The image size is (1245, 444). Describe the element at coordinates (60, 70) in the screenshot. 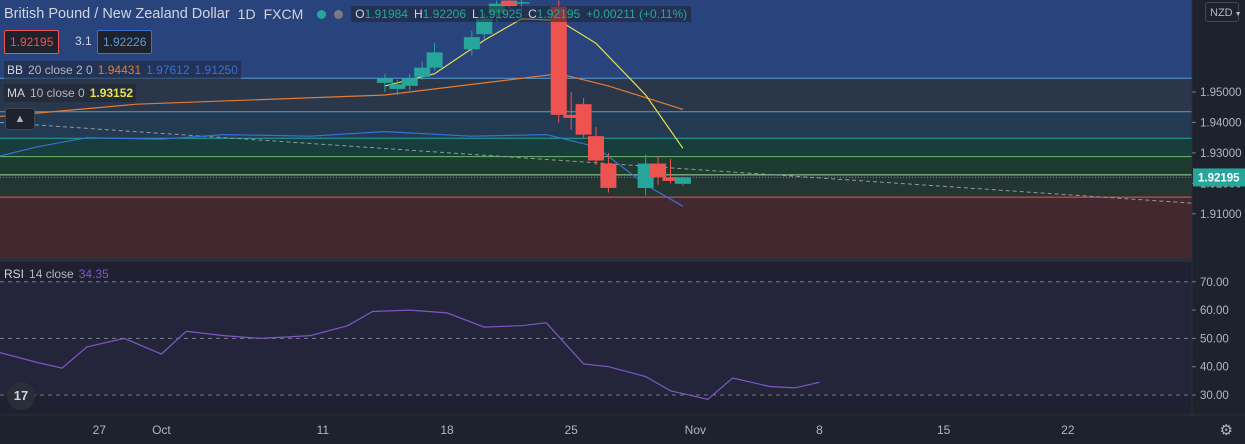

I see `bb-params: 20 close 2 0` at that location.